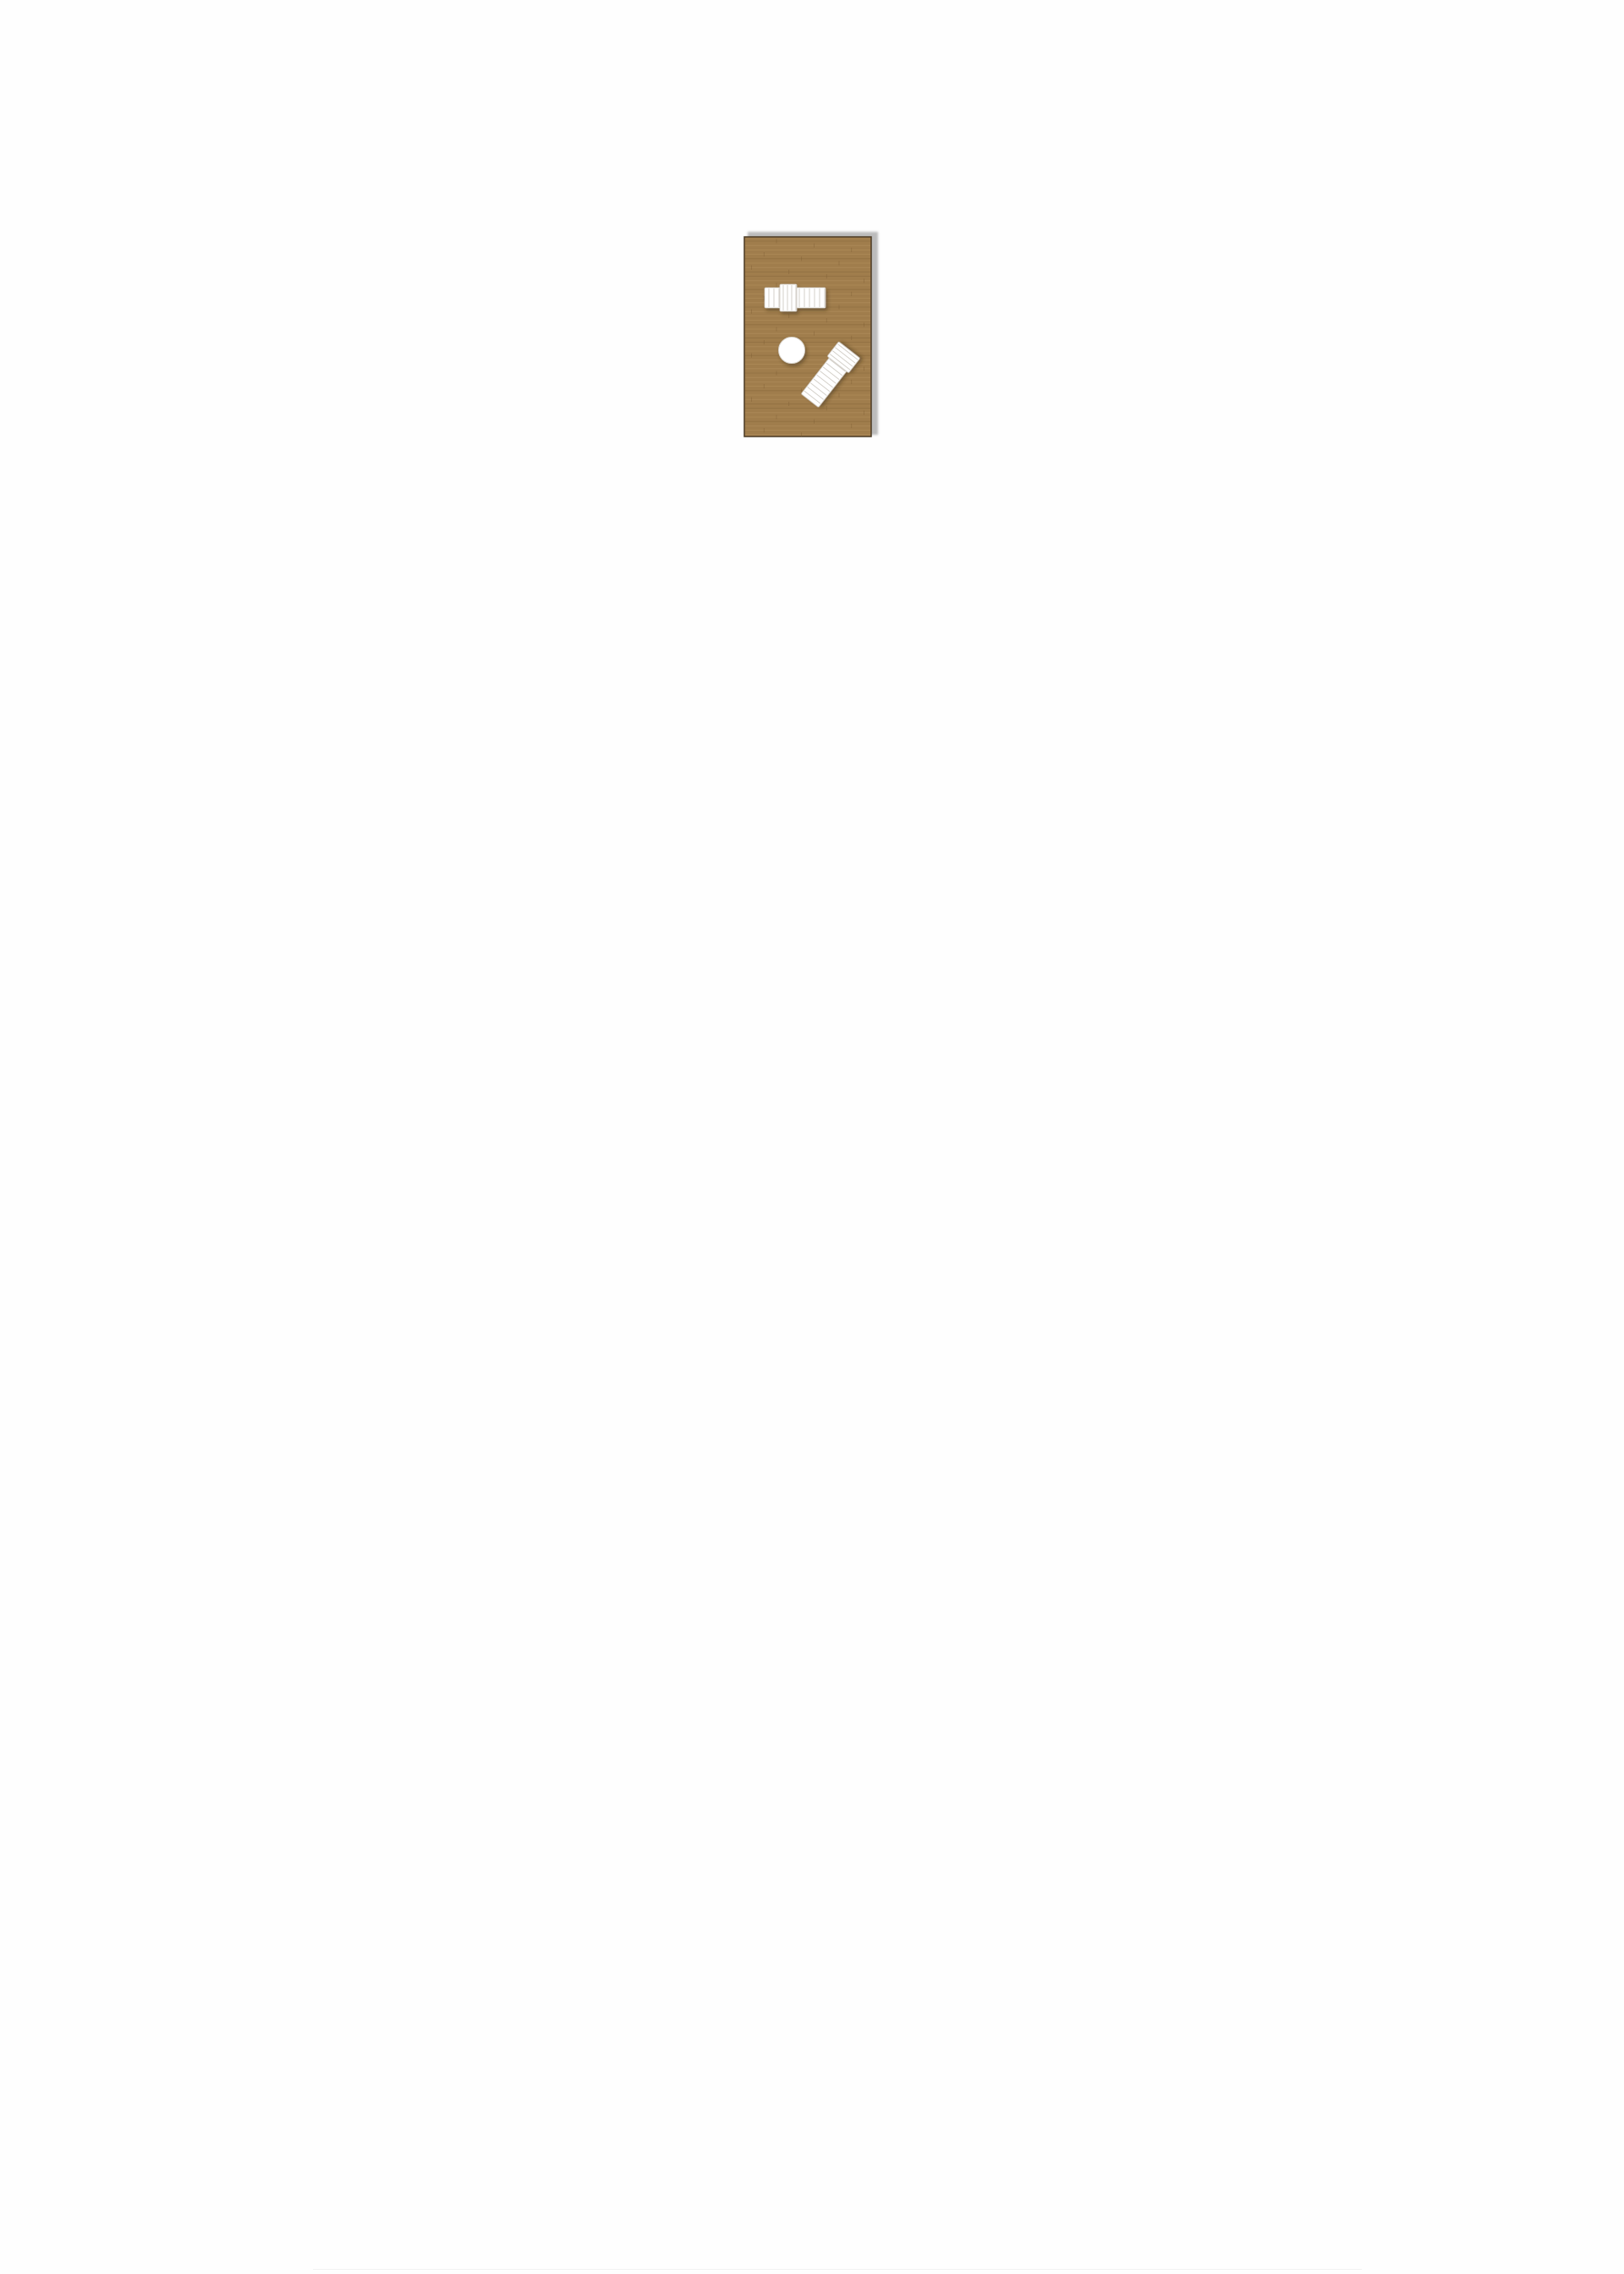 This screenshot has height=2274, width=1624. Describe the element at coordinates (838, 2269) in the screenshot. I see `page-edge-line` at that location.